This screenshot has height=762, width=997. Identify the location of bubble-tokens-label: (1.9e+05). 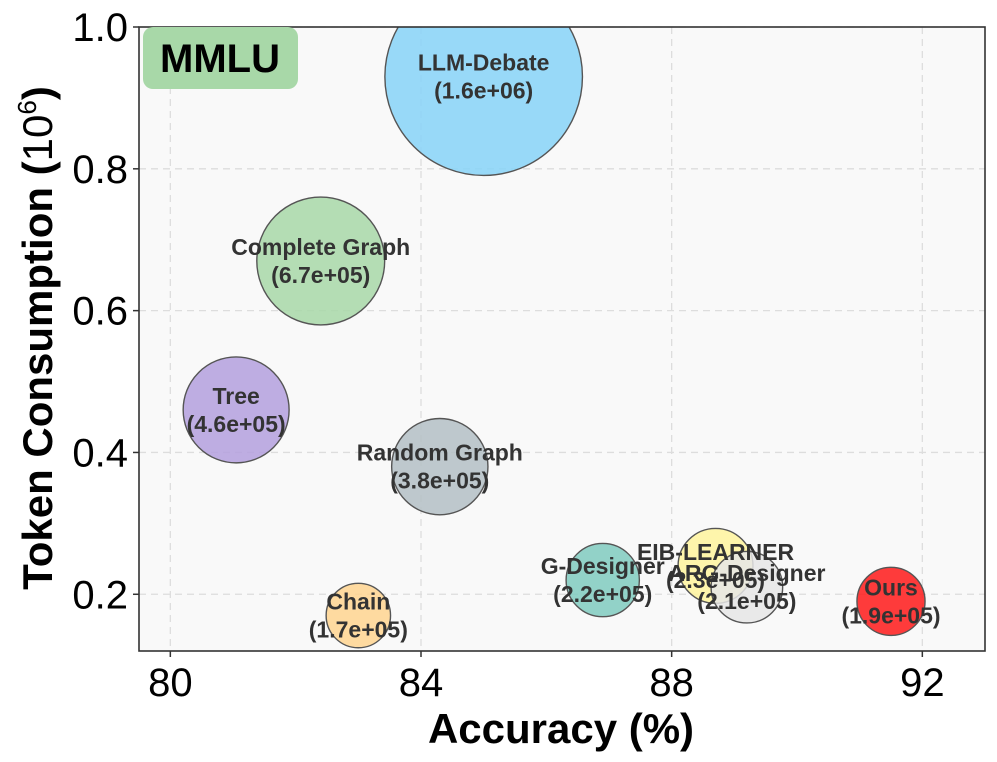
(890, 615).